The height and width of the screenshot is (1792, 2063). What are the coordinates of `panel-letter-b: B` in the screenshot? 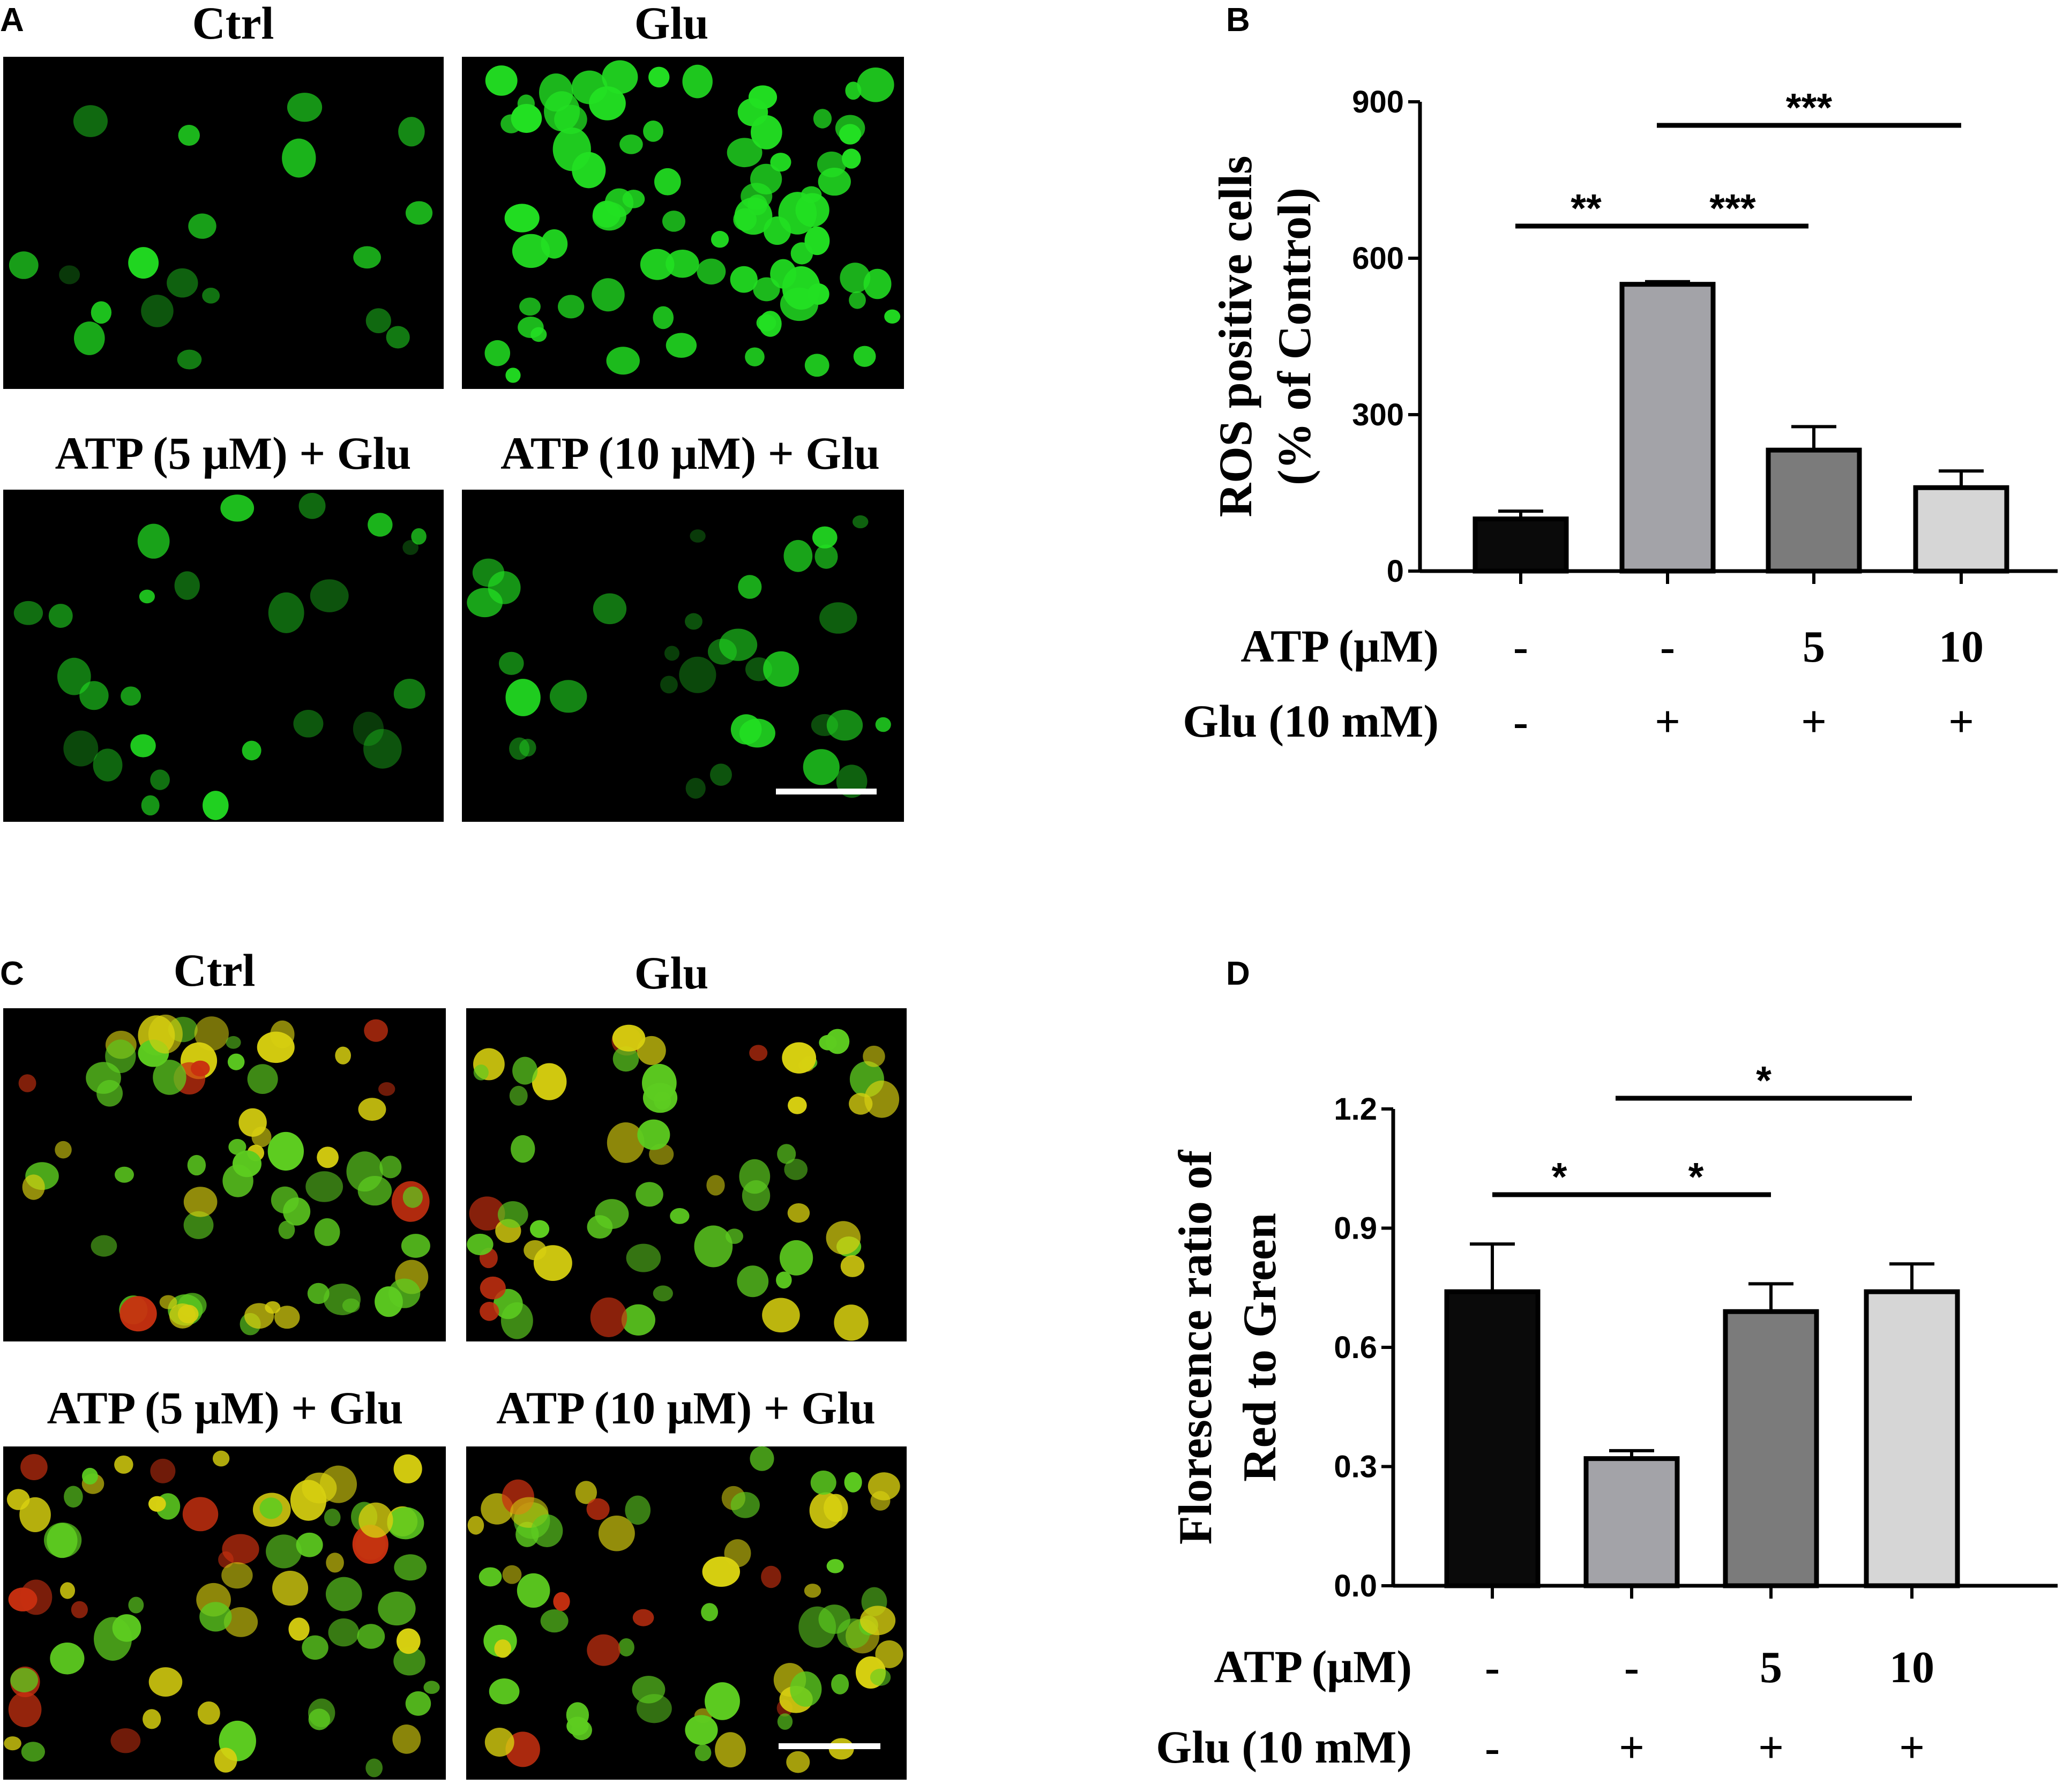 It's located at (1238, 20).